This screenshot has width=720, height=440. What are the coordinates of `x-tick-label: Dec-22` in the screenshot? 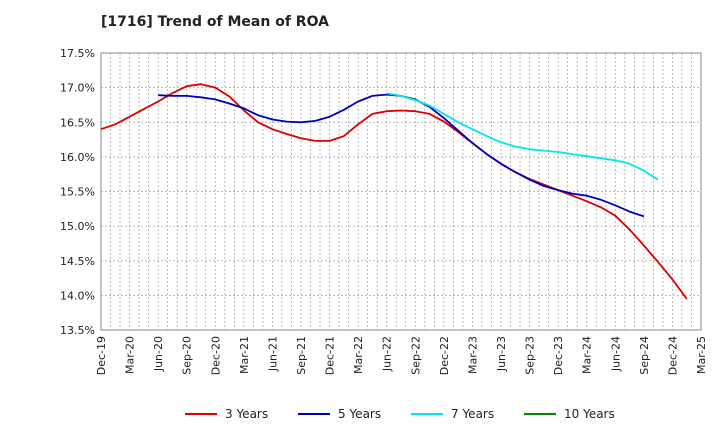 It's located at (444, 355).